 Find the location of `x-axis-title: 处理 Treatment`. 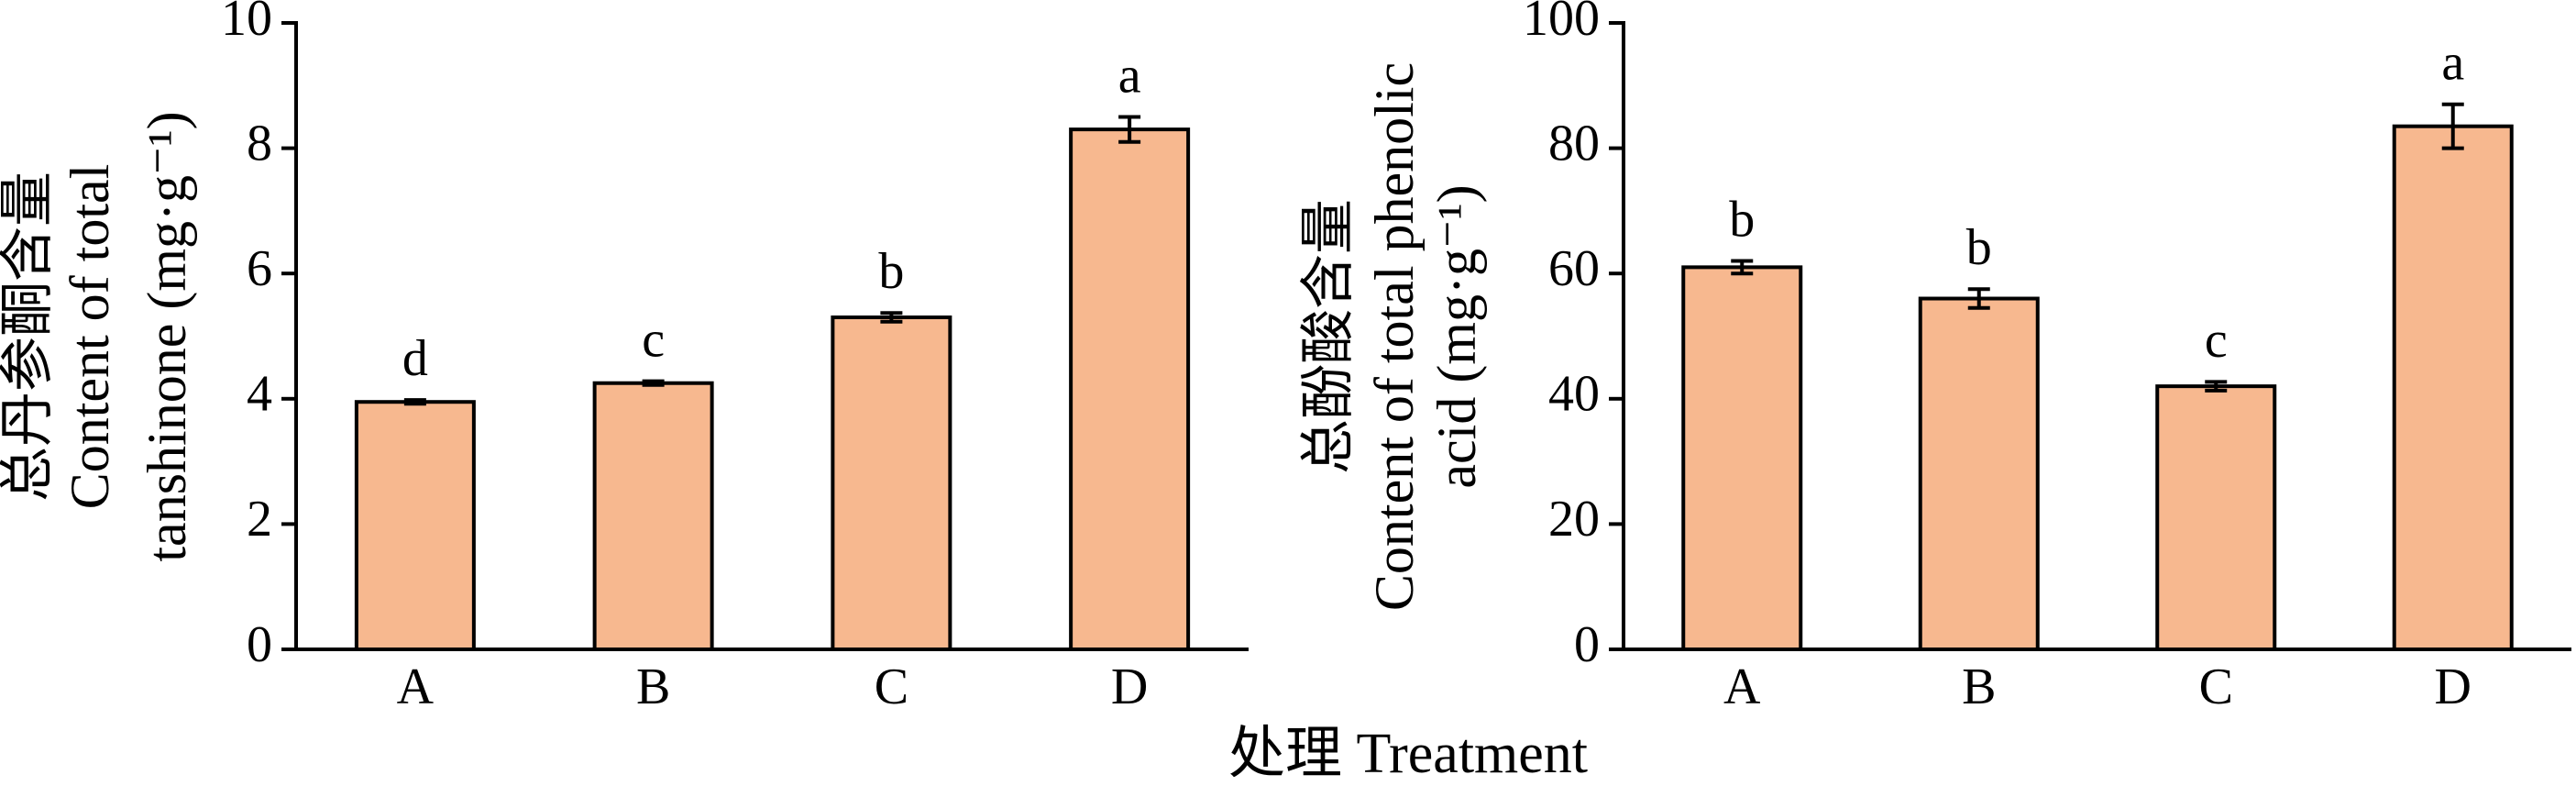

x-axis-title: 处理 Treatment is located at coordinates (1408, 754).